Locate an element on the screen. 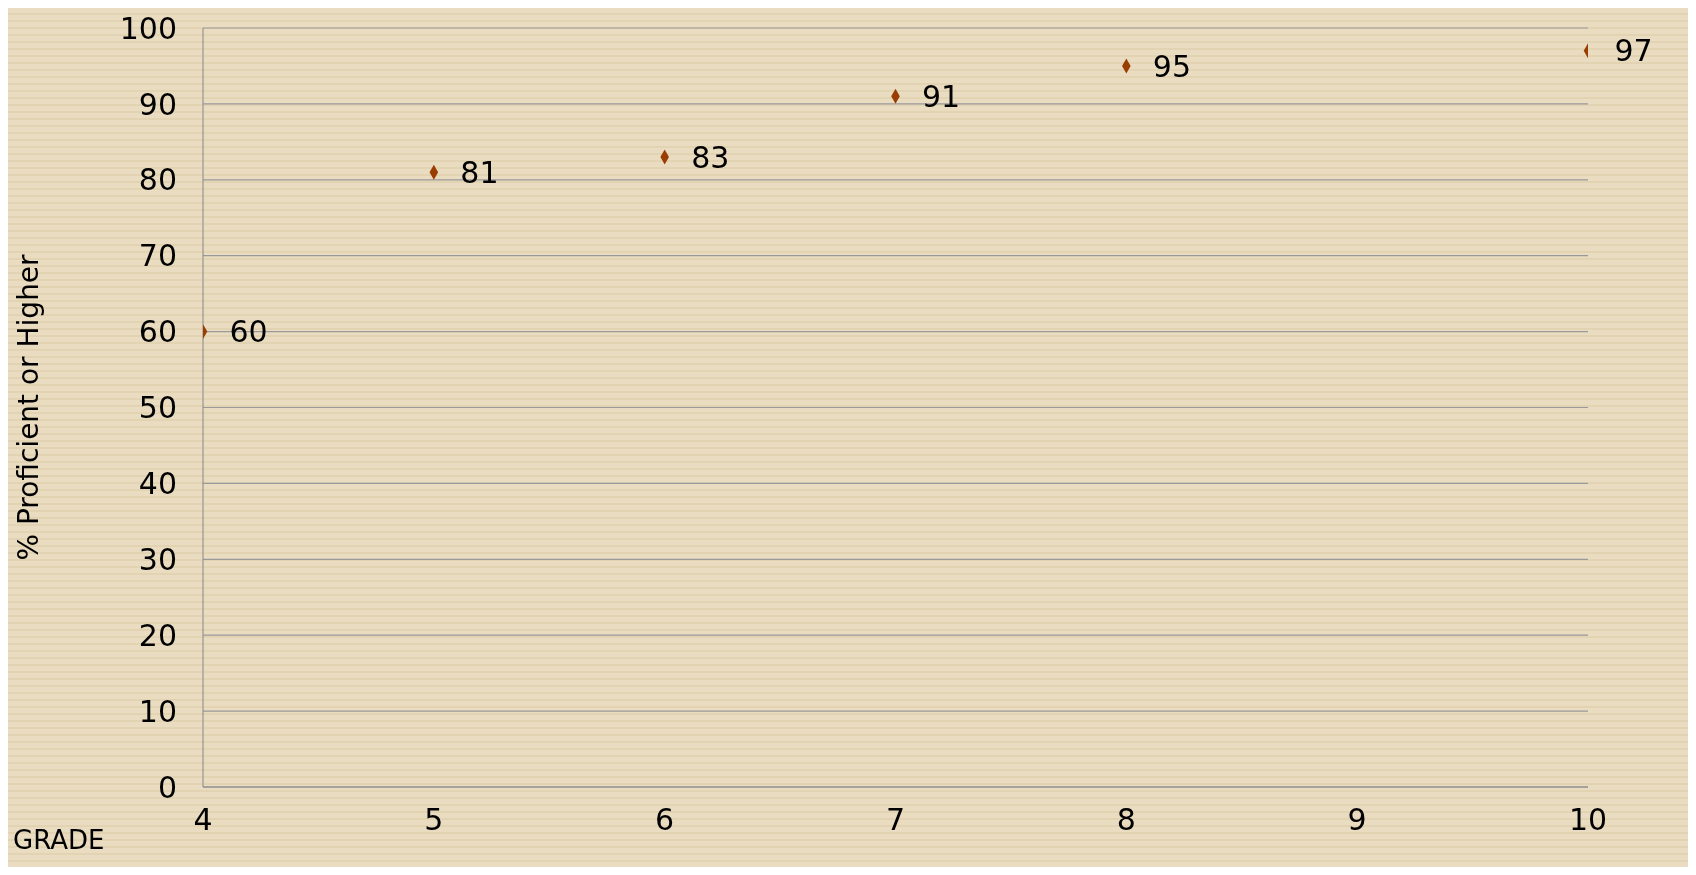 The width and height of the screenshot is (1696, 875). x-tick-label: 5 is located at coordinates (434, 820).